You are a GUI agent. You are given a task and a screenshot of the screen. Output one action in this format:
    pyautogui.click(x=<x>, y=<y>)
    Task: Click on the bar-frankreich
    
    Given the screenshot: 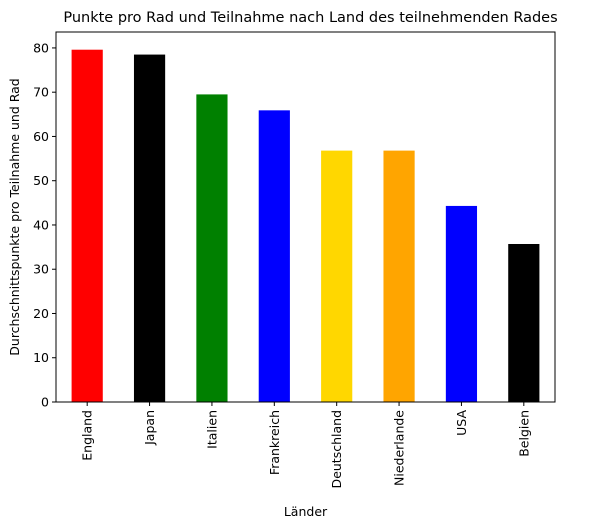 What is the action you would take?
    pyautogui.click(x=274, y=256)
    